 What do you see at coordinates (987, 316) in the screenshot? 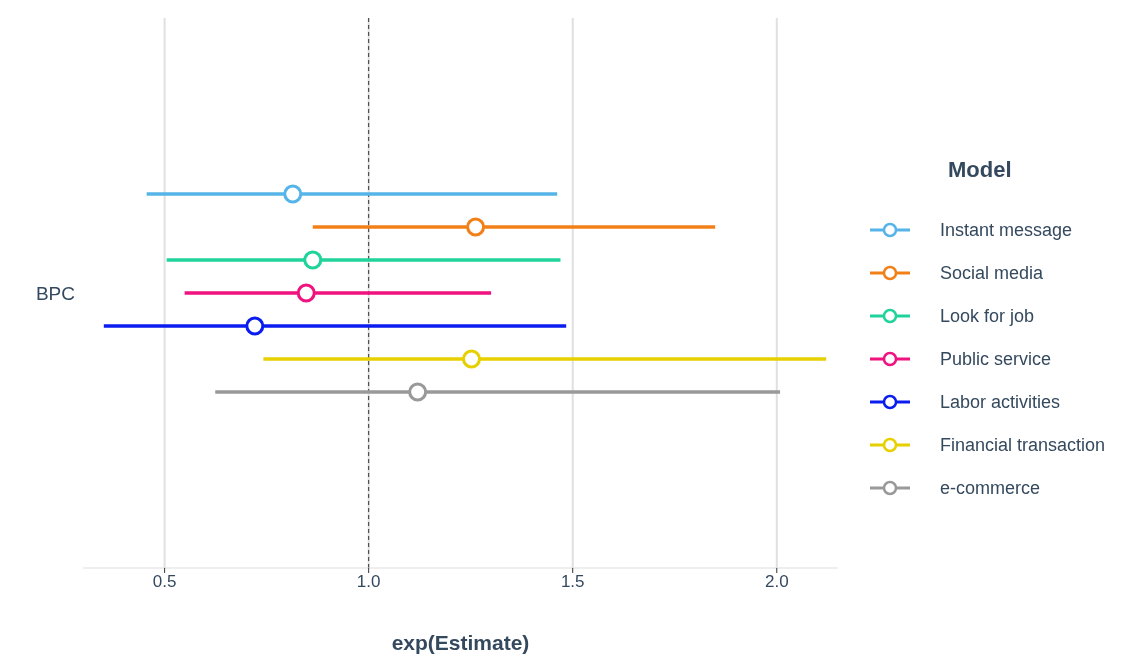
I see `legend-label: Look for job` at bounding box center [987, 316].